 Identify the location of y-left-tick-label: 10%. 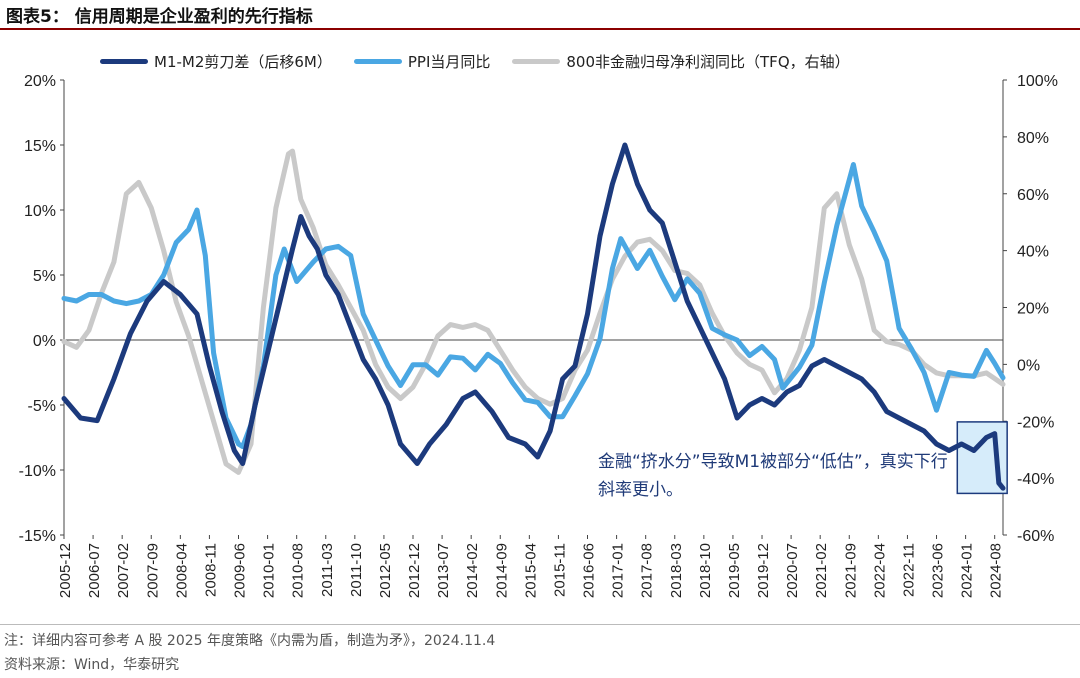
(40, 211).